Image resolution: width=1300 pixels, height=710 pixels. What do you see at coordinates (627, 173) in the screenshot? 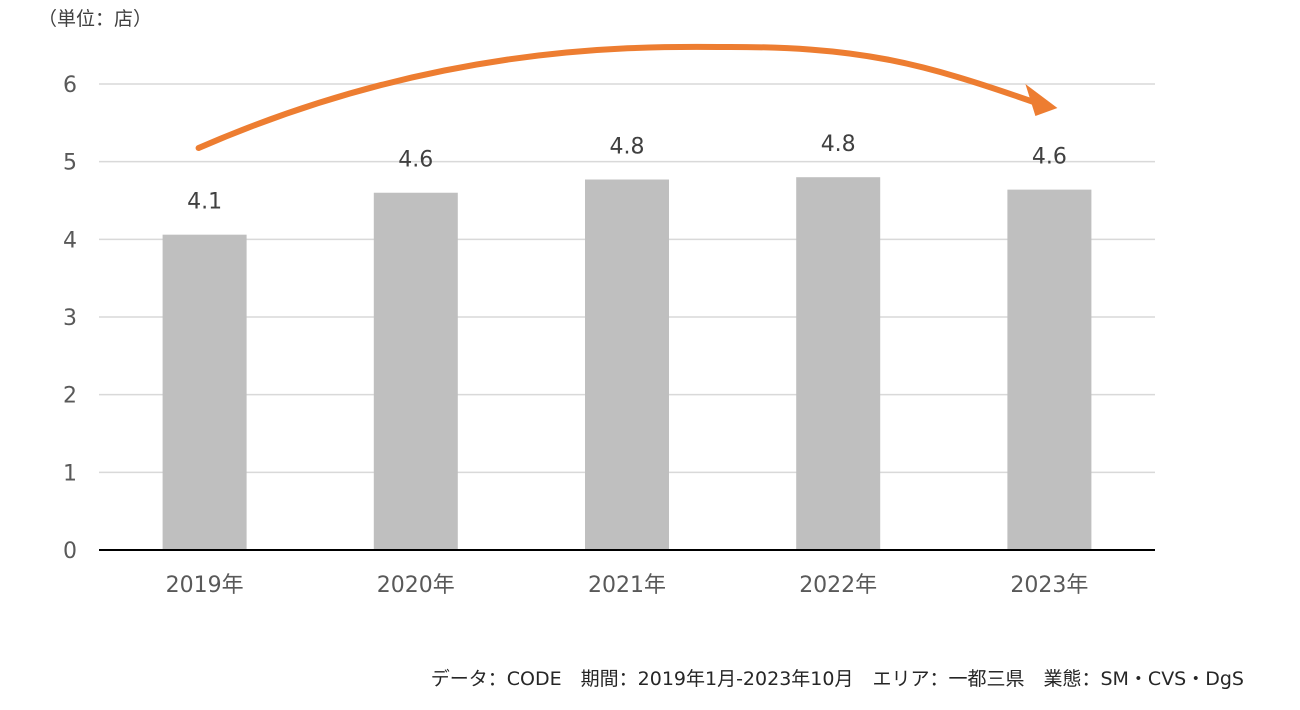
I see `data-labels: 4.1 4.6 4.8 4.8 4.6` at bounding box center [627, 173].